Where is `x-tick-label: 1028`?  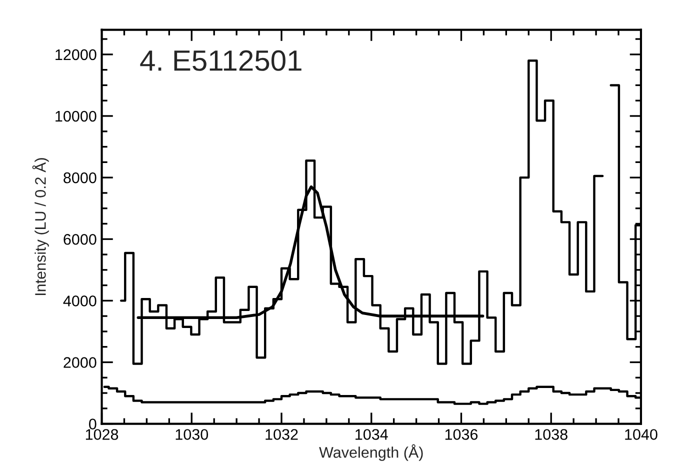 x-tick-label: 1028 is located at coordinates (102, 434).